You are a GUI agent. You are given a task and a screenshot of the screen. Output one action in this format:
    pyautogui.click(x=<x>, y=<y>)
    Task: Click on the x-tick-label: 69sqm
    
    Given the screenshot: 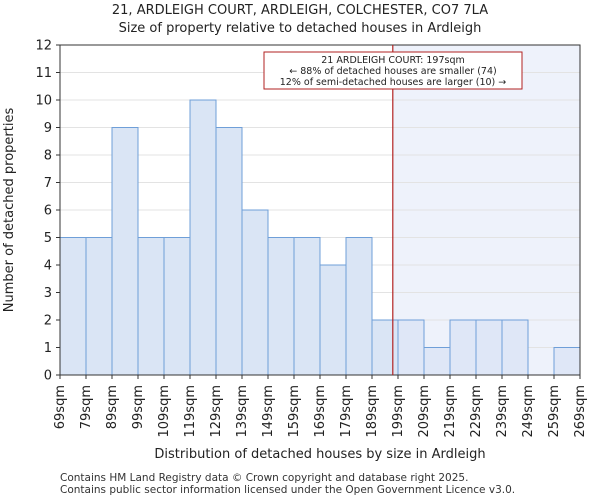 What is the action you would take?
    pyautogui.click(x=60, y=407)
    